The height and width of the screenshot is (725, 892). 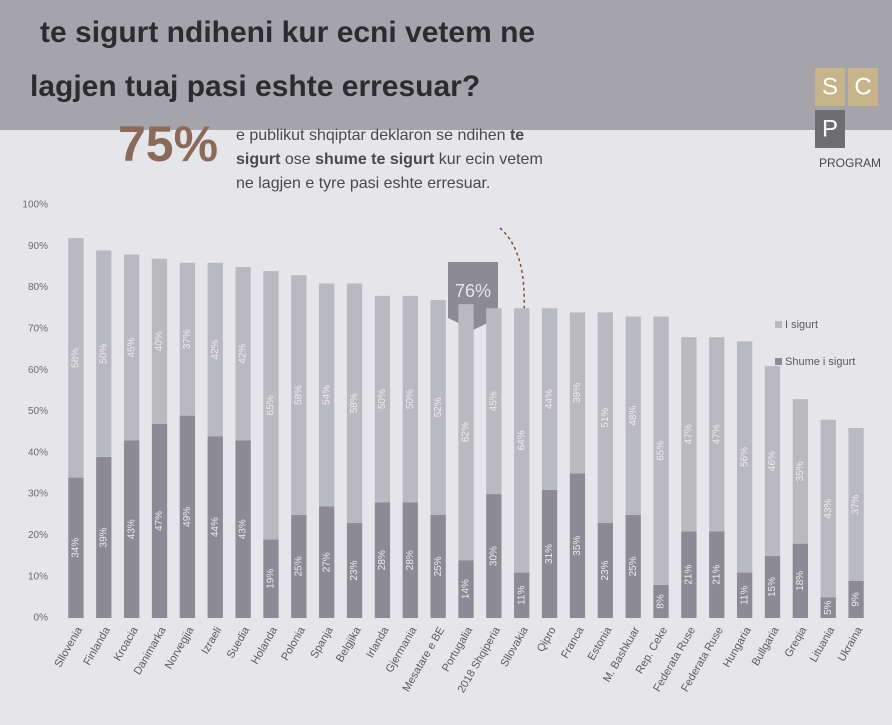 I want to click on value-label: 44%, so click(x=549, y=399).